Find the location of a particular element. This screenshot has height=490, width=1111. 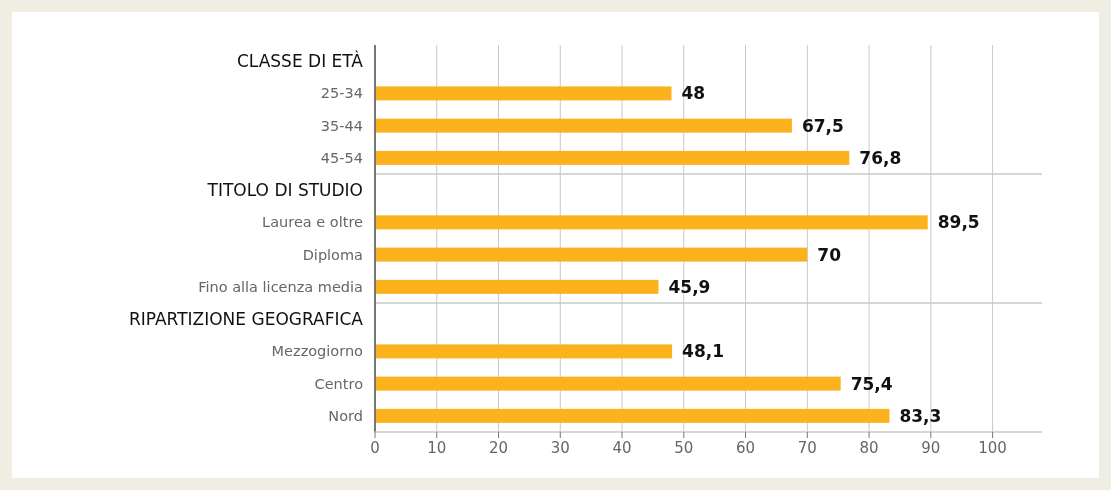

y-tick-label: Centro is located at coordinates (339, 383).